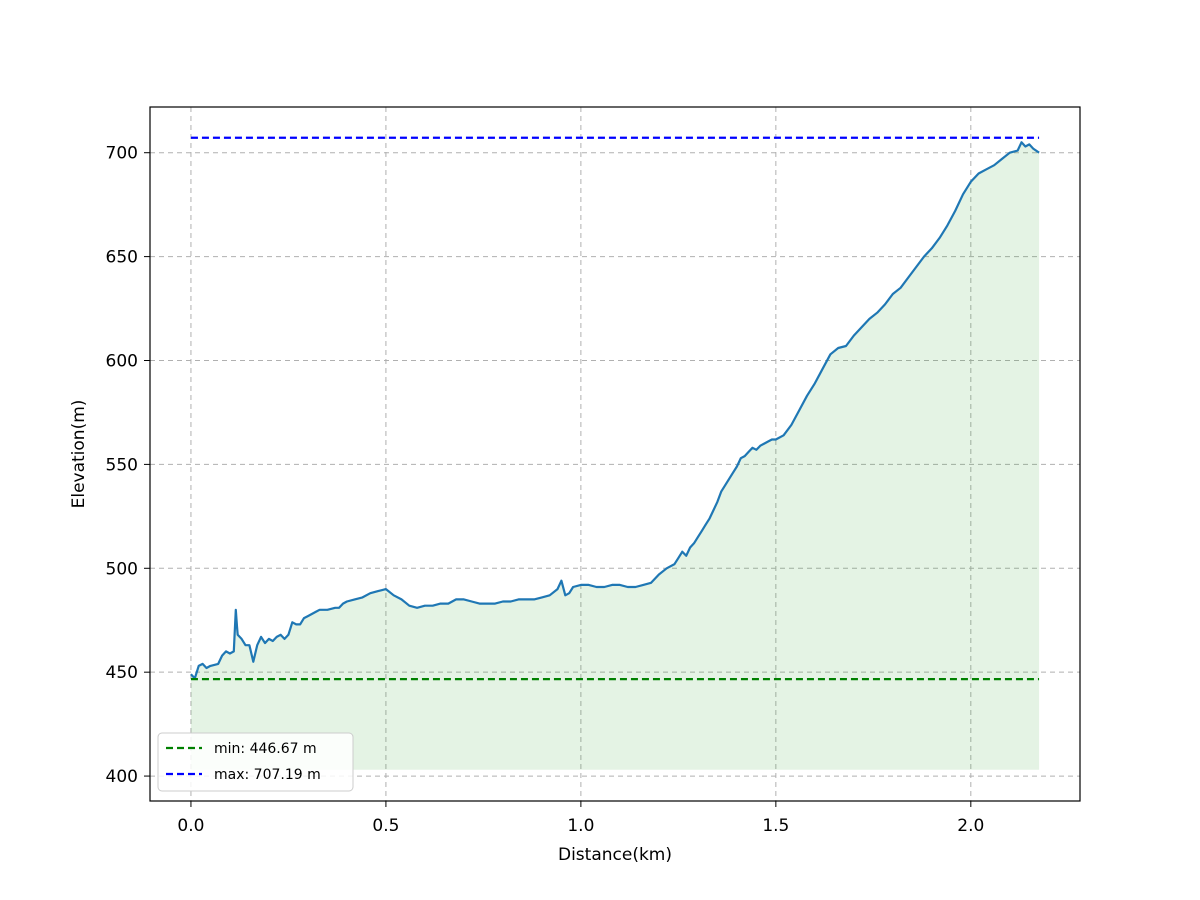 The width and height of the screenshot is (1200, 900). I want to click on y-tick-label: 450, so click(122, 673).